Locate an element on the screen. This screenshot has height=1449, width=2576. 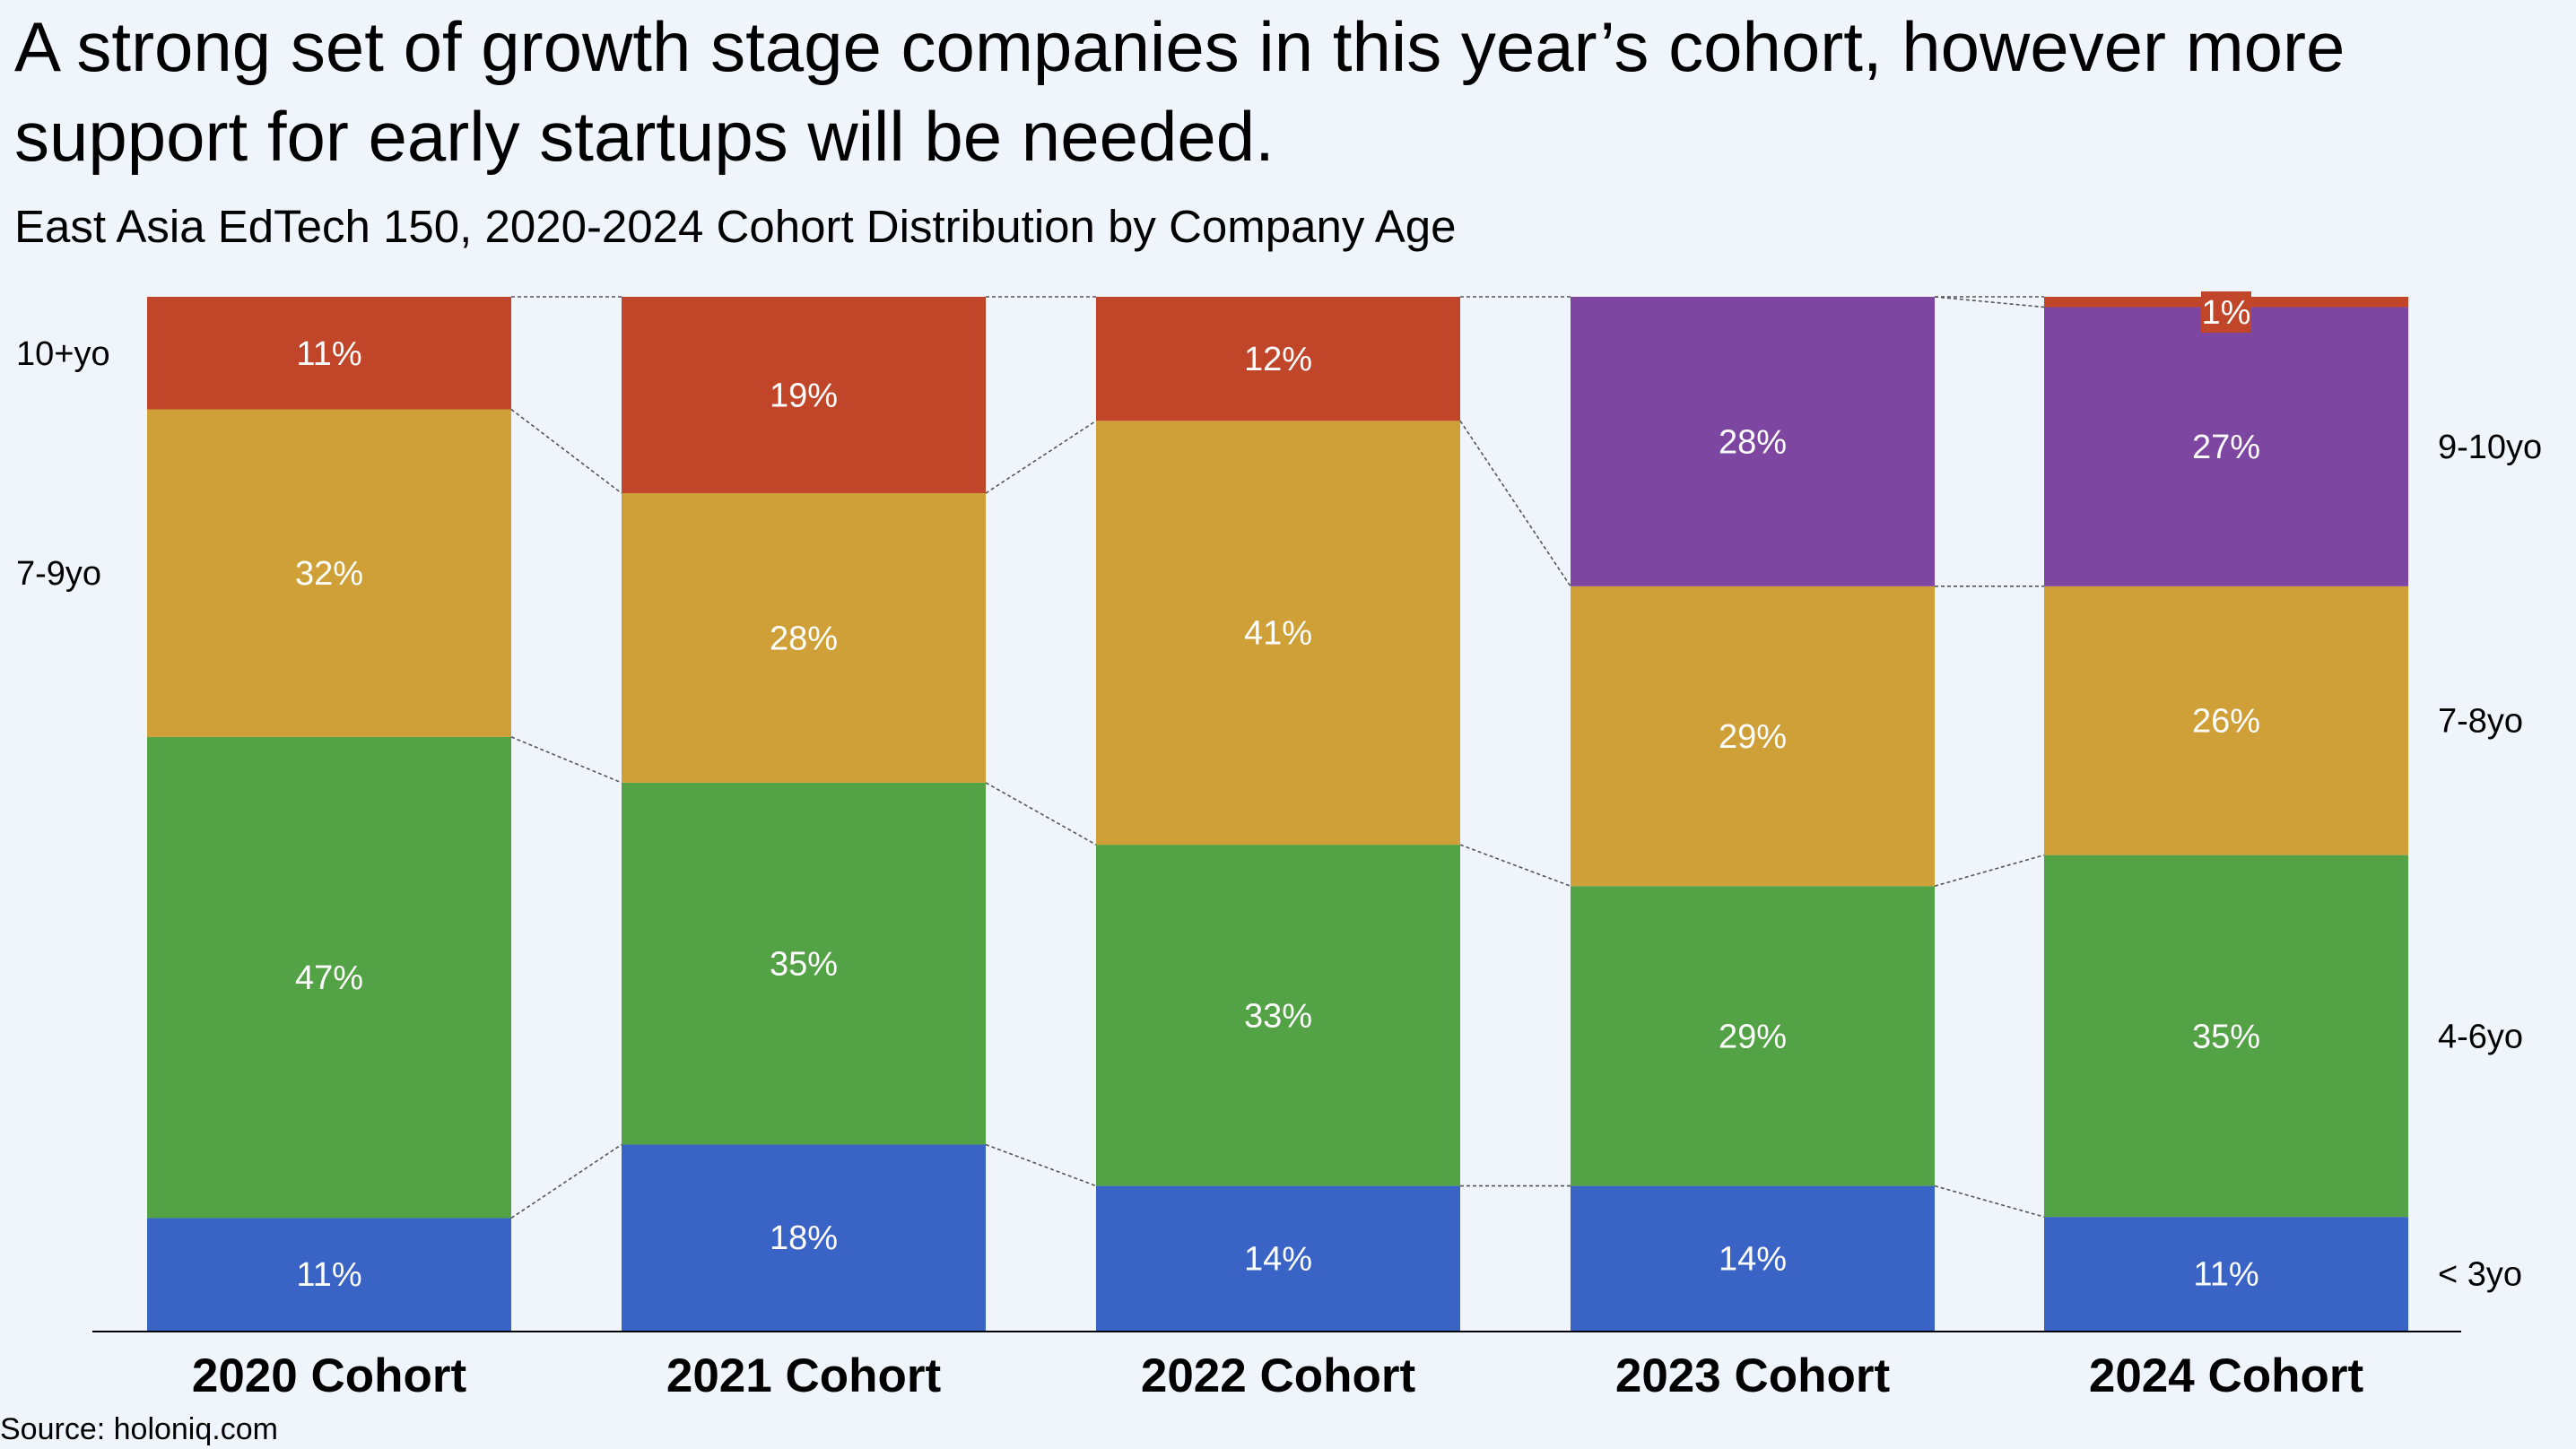
bar-segment-2020-cohort-10-yo is located at coordinates (329, 353).